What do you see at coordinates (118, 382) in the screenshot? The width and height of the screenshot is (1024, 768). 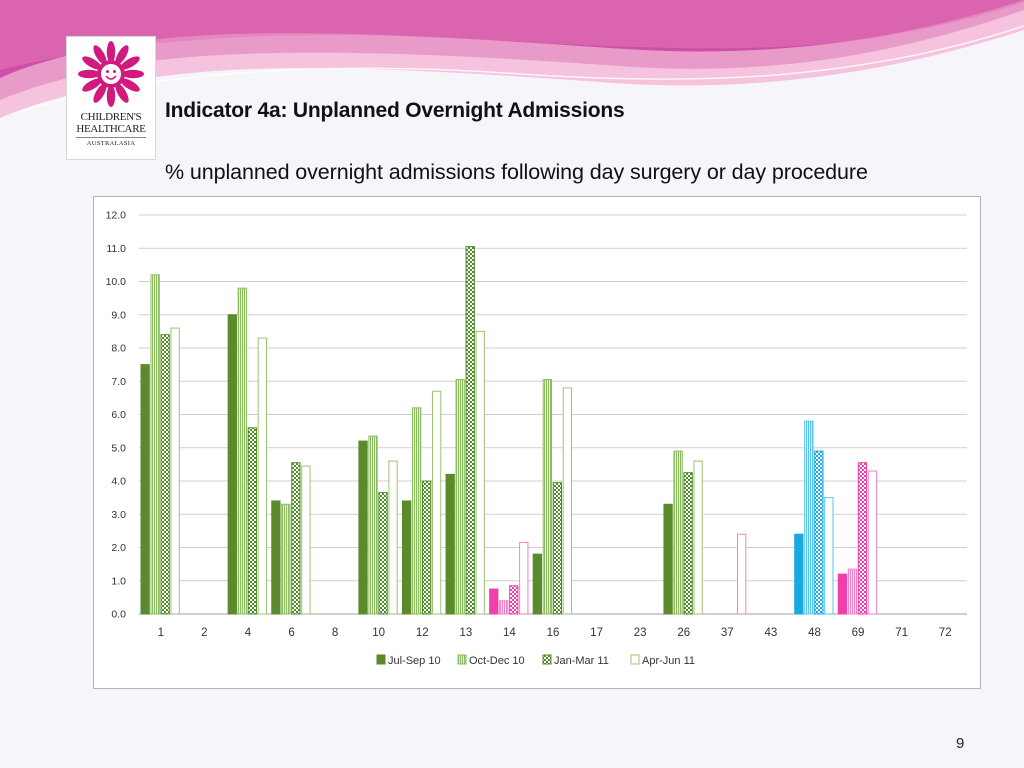 I see `y-tick-label: 7.0` at bounding box center [118, 382].